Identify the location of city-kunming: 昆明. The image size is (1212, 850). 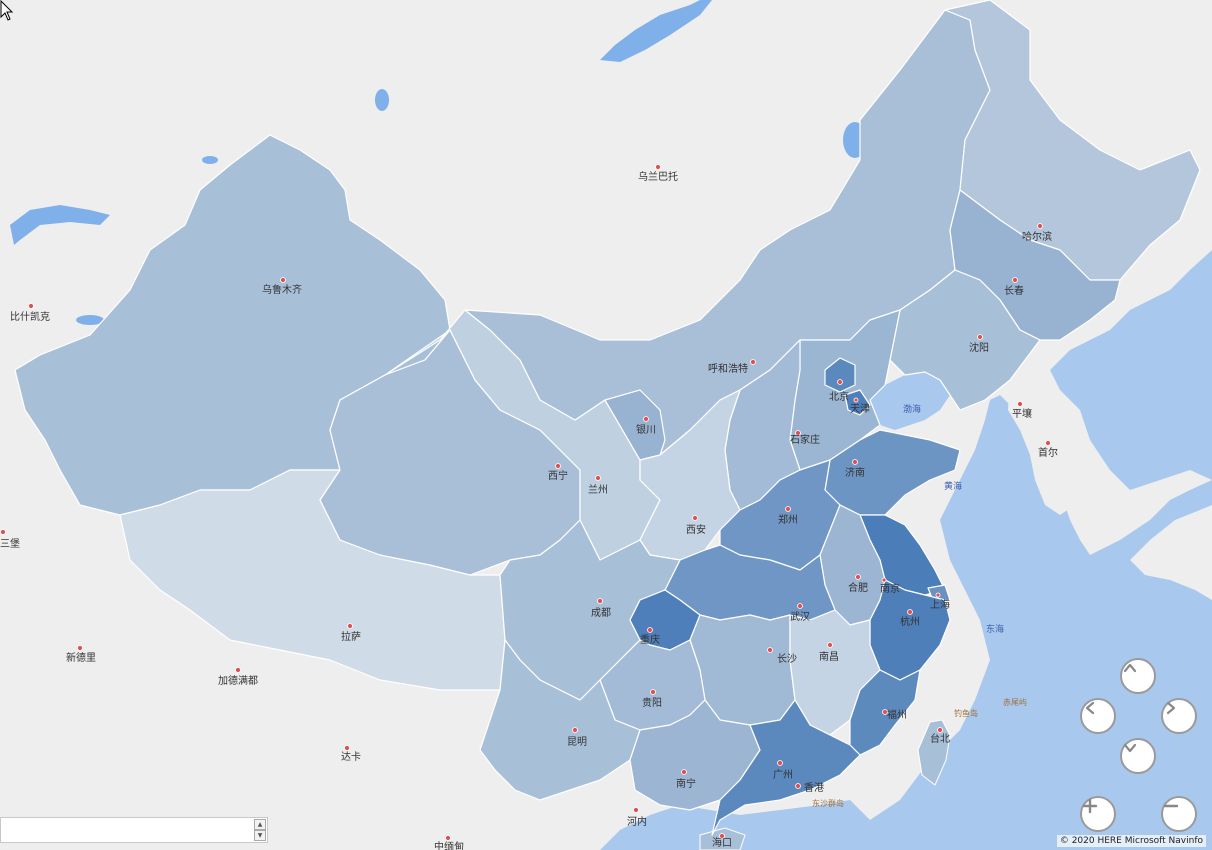
(577, 738).